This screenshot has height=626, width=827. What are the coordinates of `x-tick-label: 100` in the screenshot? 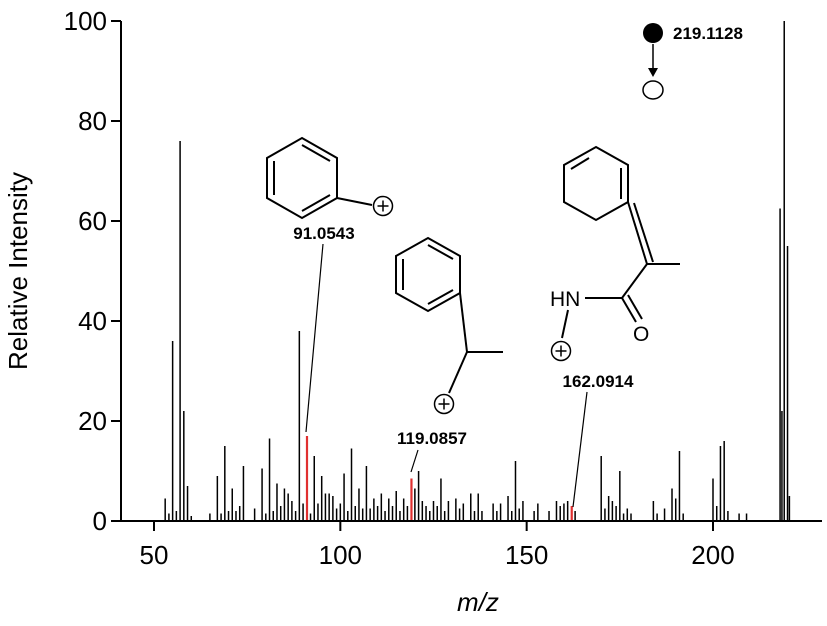 It's located at (340, 555).